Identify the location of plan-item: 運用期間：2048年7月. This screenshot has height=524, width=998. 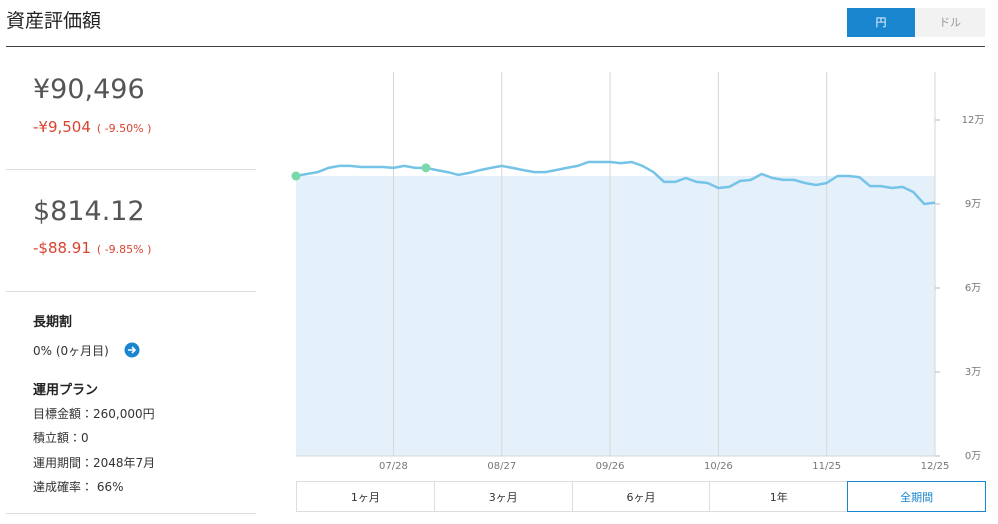
(94, 463).